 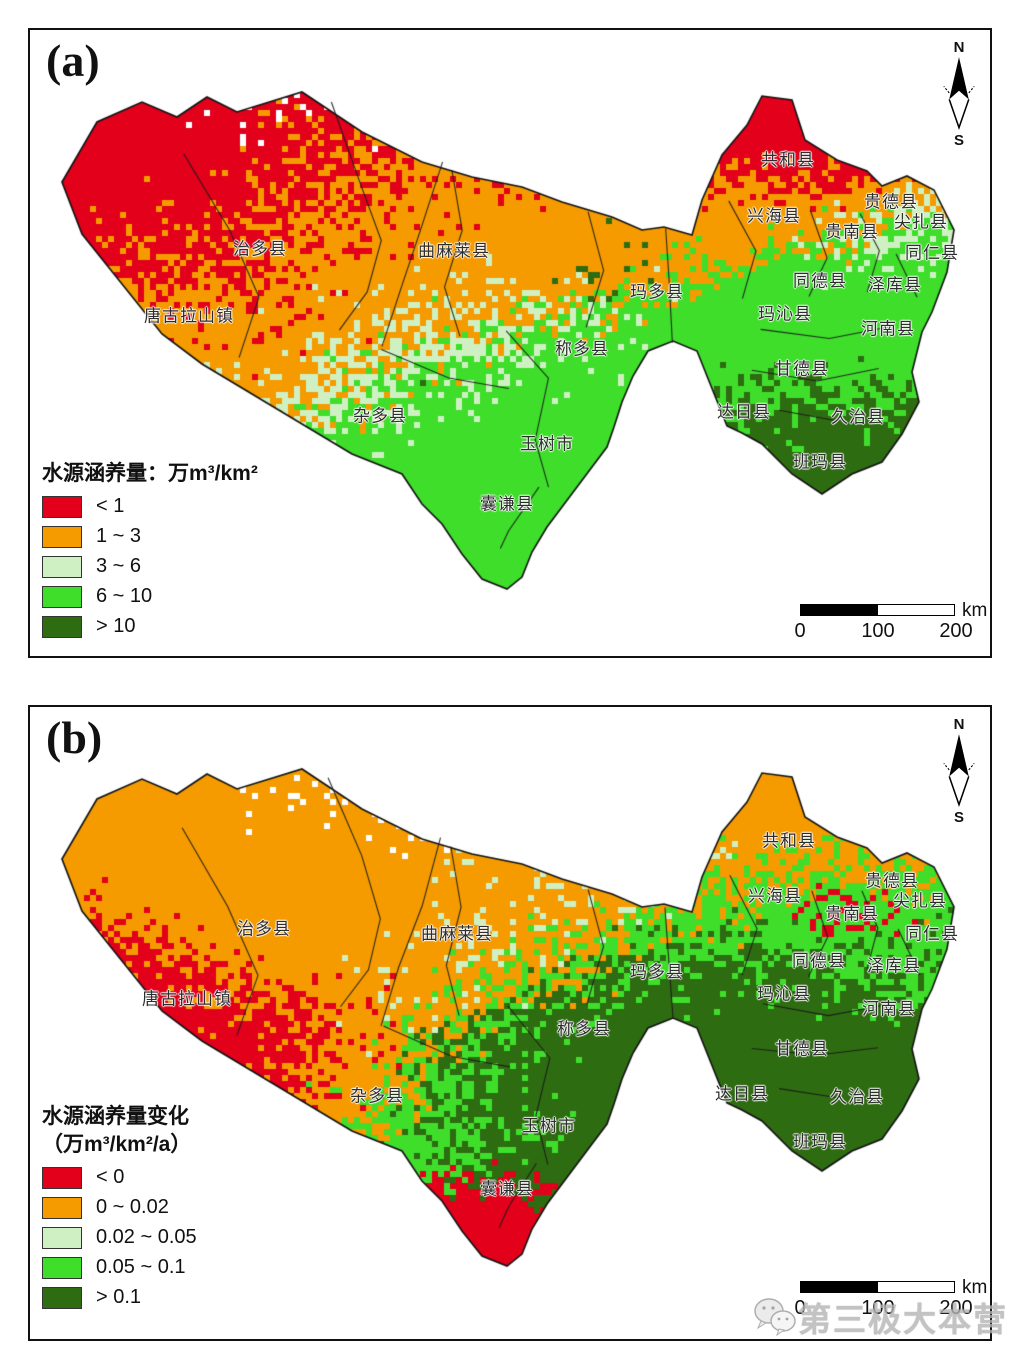 What do you see at coordinates (119, 566) in the screenshot?
I see `legend-item-label: 3 ~ 6` at bounding box center [119, 566].